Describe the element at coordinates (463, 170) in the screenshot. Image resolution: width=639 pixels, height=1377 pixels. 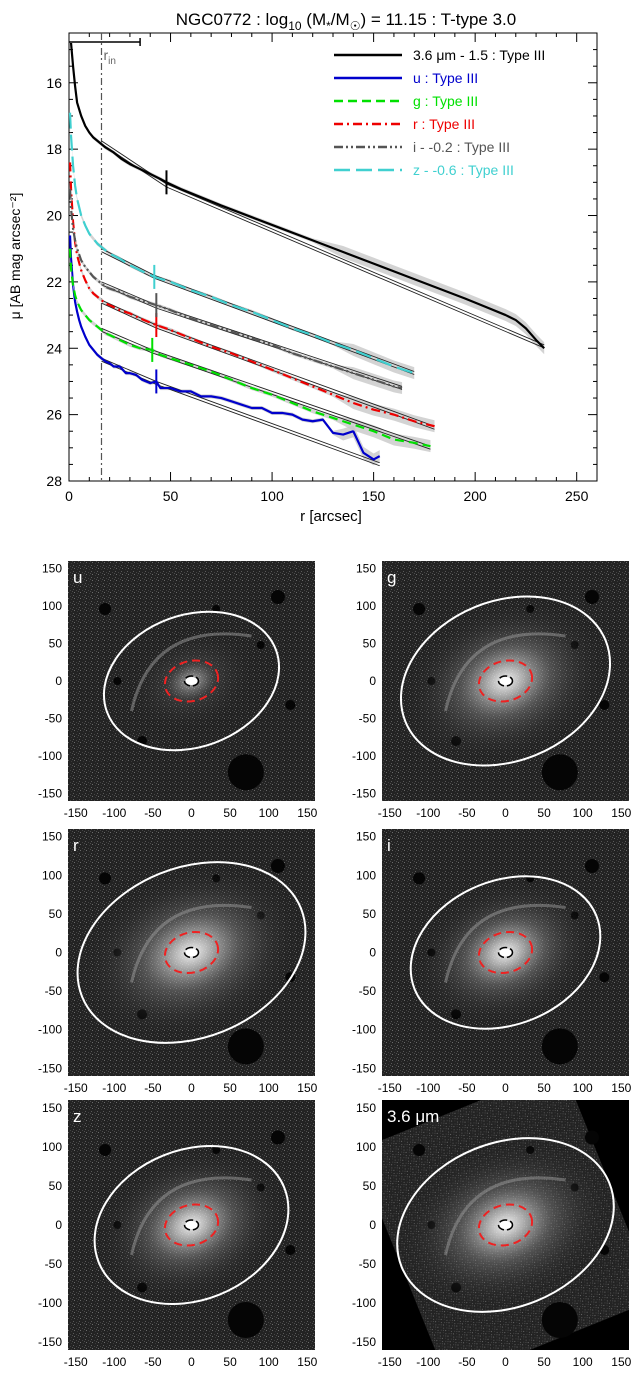
I see `legend-entry: z - -0.6 : Type III` at that location.